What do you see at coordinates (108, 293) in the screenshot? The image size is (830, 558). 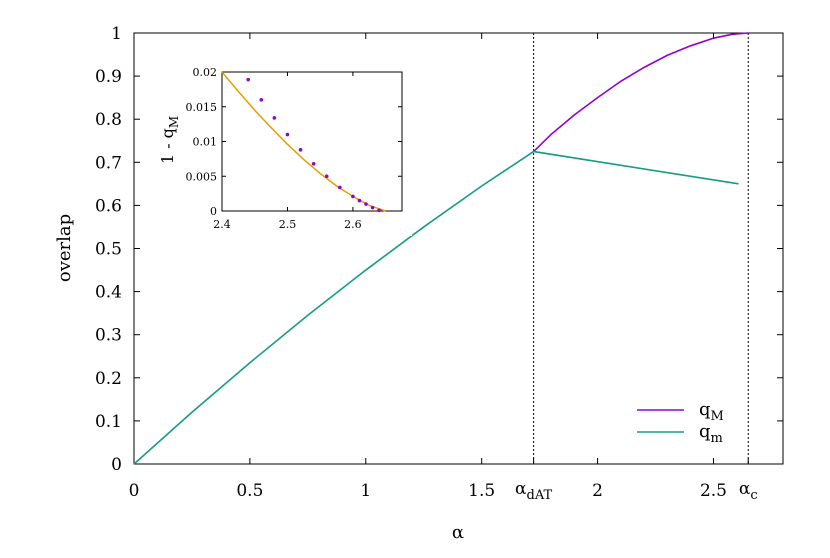 I see `y-tick-label: 0.4` at bounding box center [108, 293].